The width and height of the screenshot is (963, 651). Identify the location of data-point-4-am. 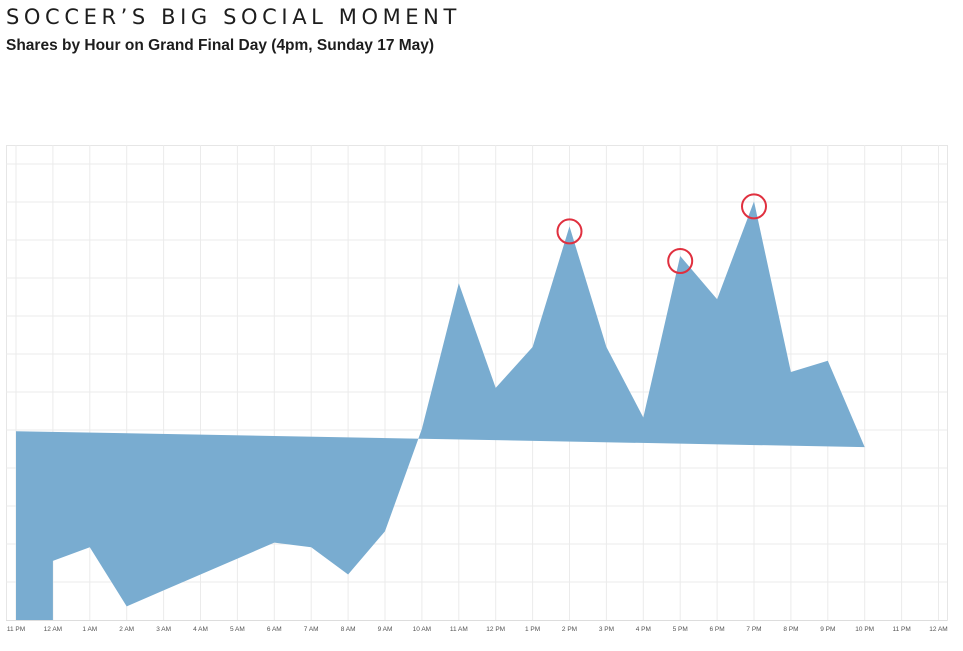
(201, 575).